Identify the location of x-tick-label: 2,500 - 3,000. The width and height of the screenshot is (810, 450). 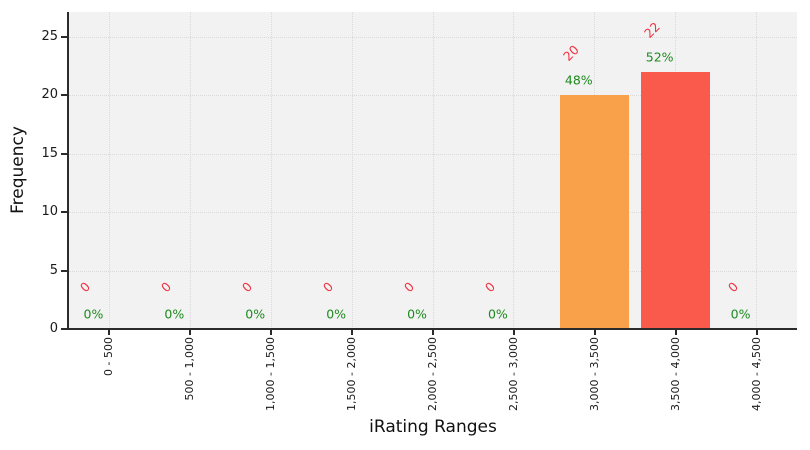
(513, 374).